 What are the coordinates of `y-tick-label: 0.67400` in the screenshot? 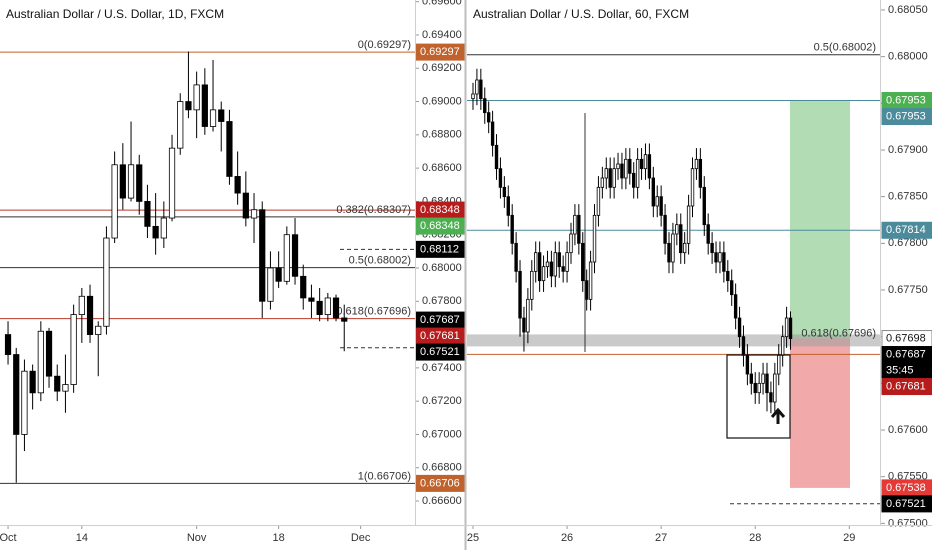 It's located at (442, 368).